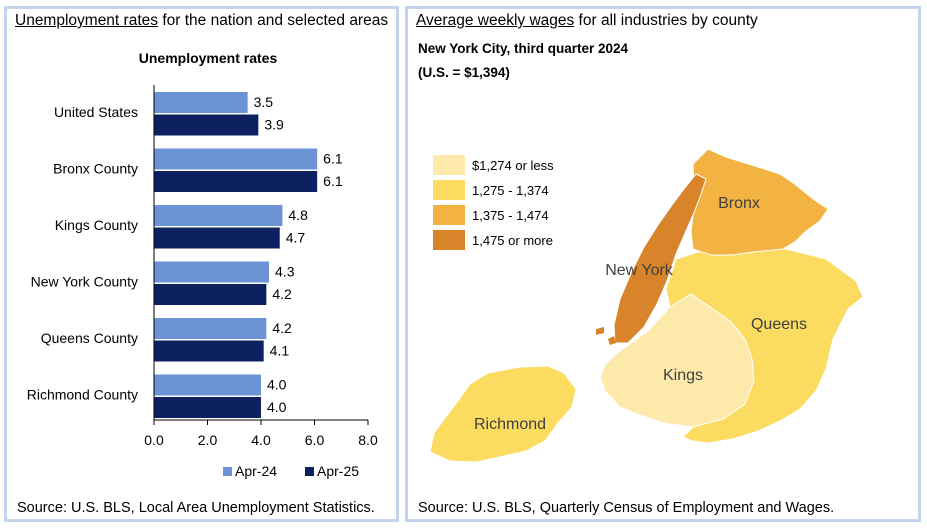  What do you see at coordinates (264, 102) in the screenshot?
I see `data-label: 3.5` at bounding box center [264, 102].